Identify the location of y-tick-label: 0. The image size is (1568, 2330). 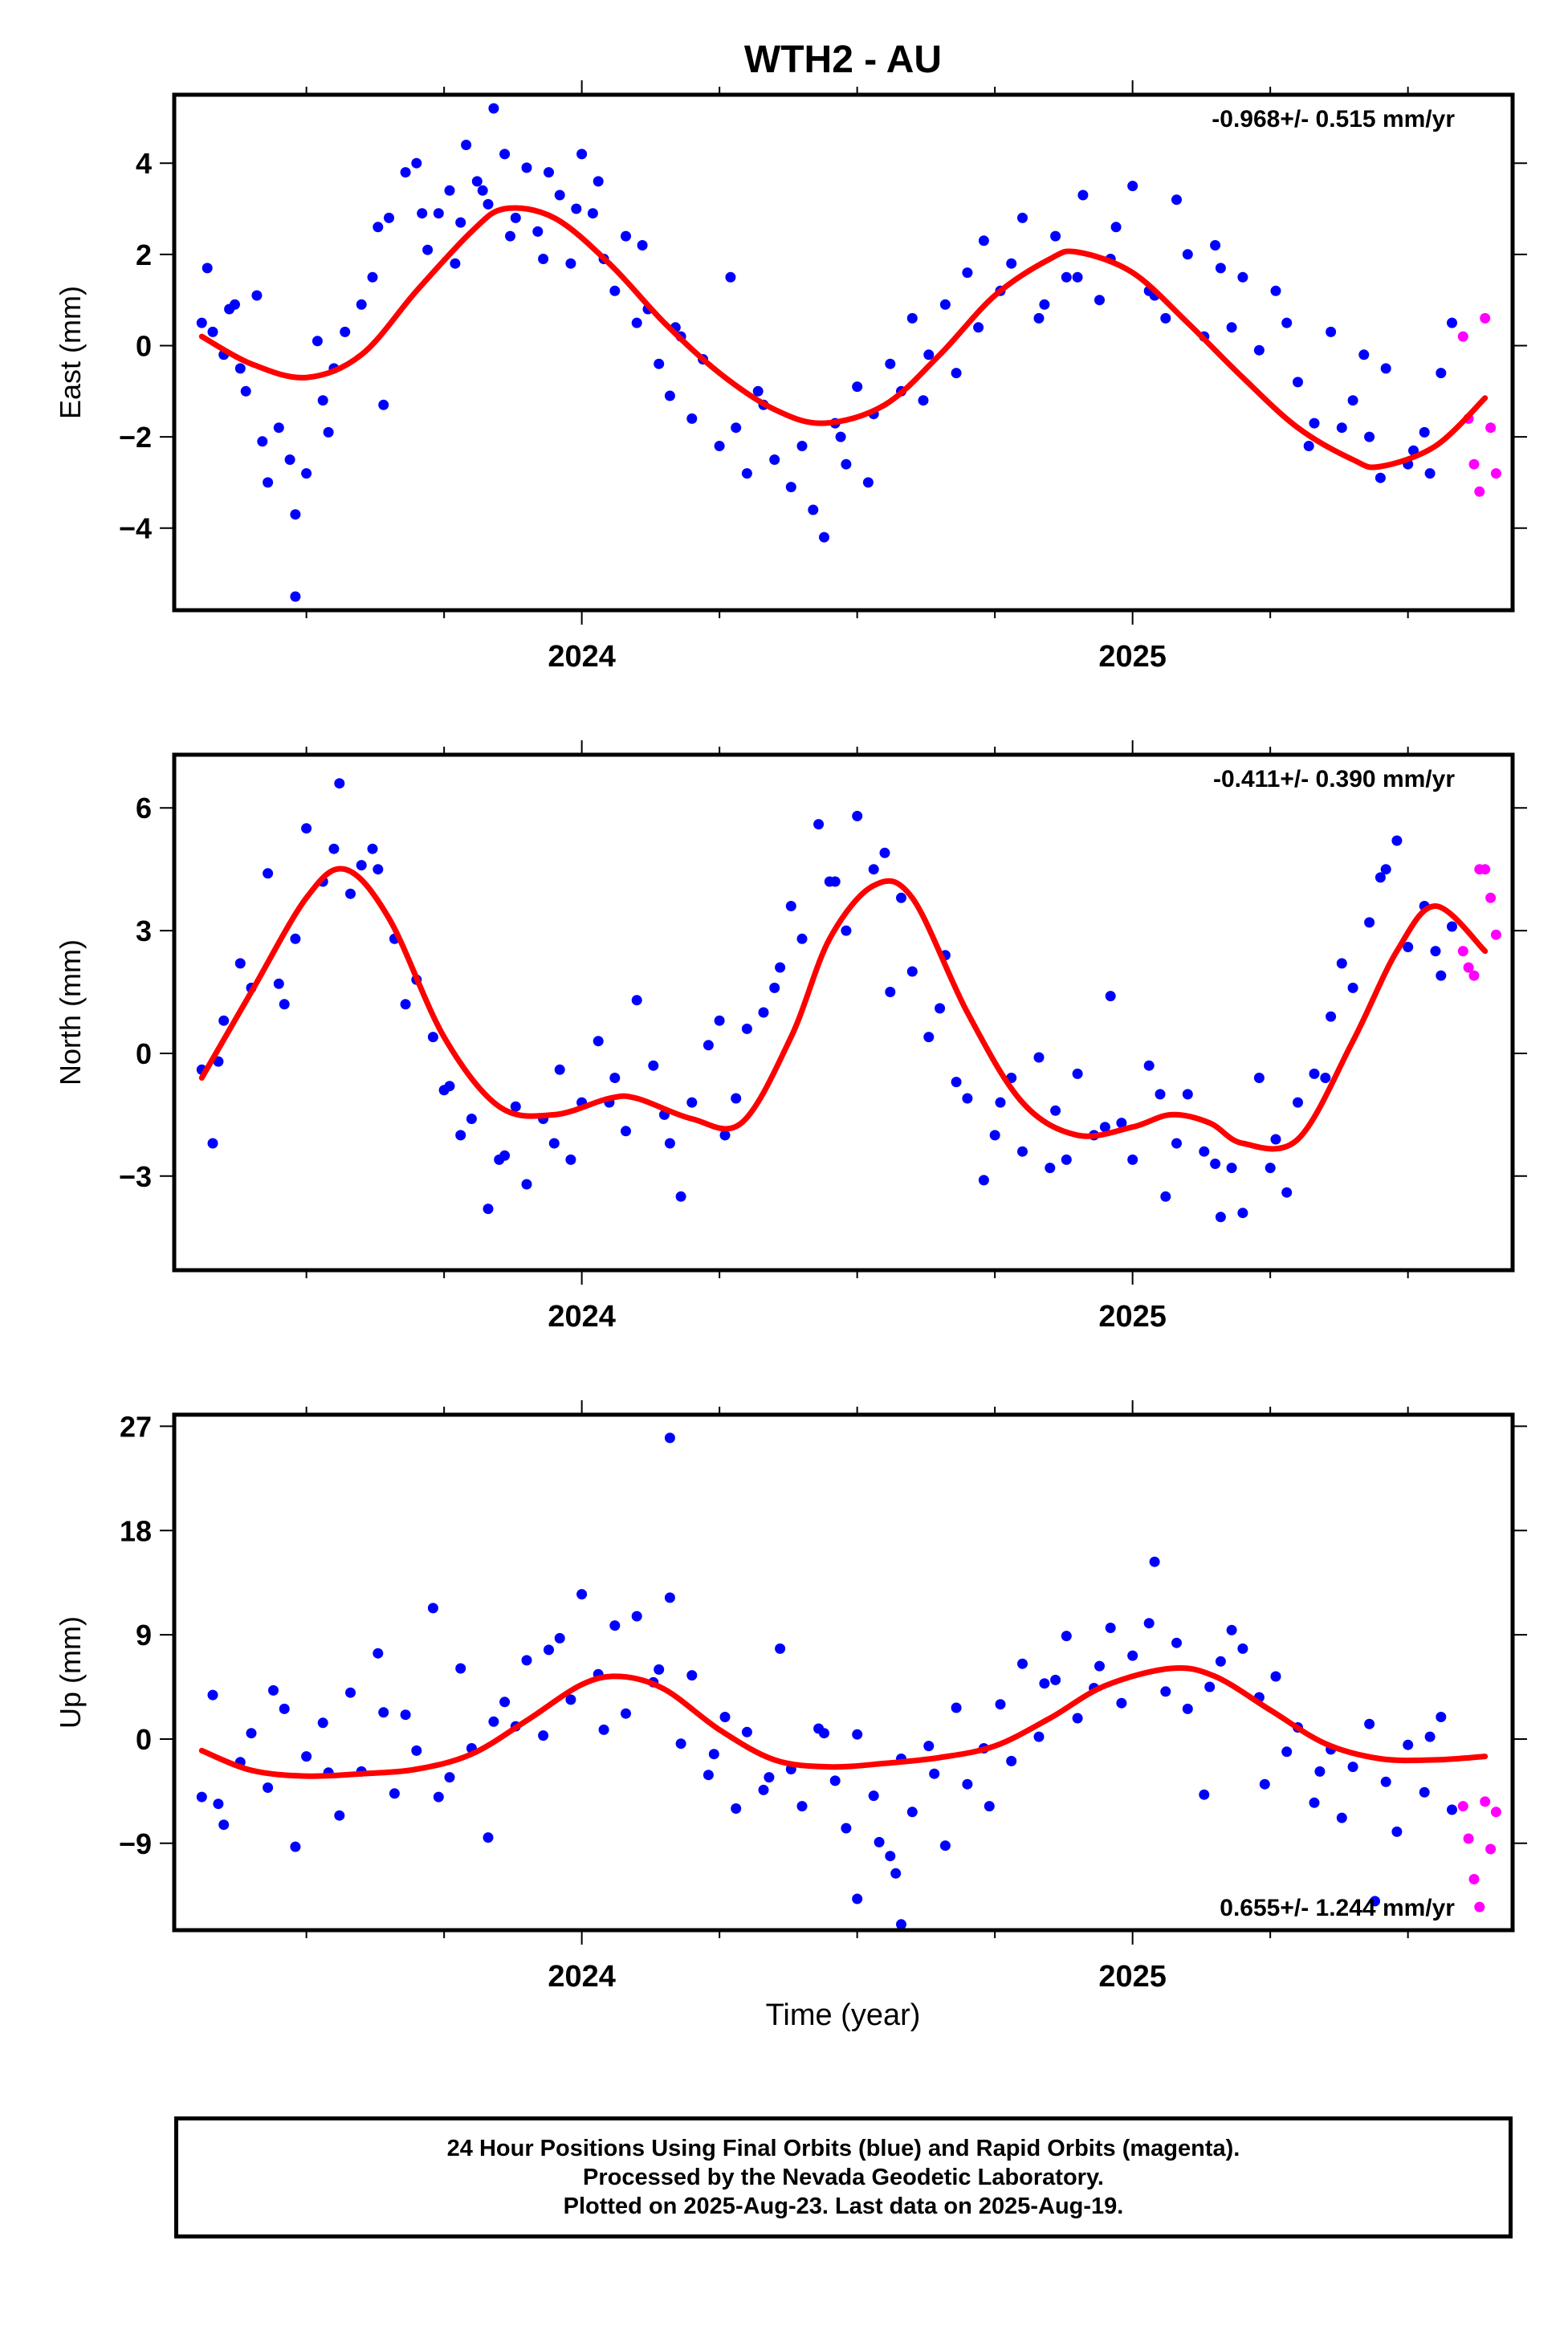
(144, 1739).